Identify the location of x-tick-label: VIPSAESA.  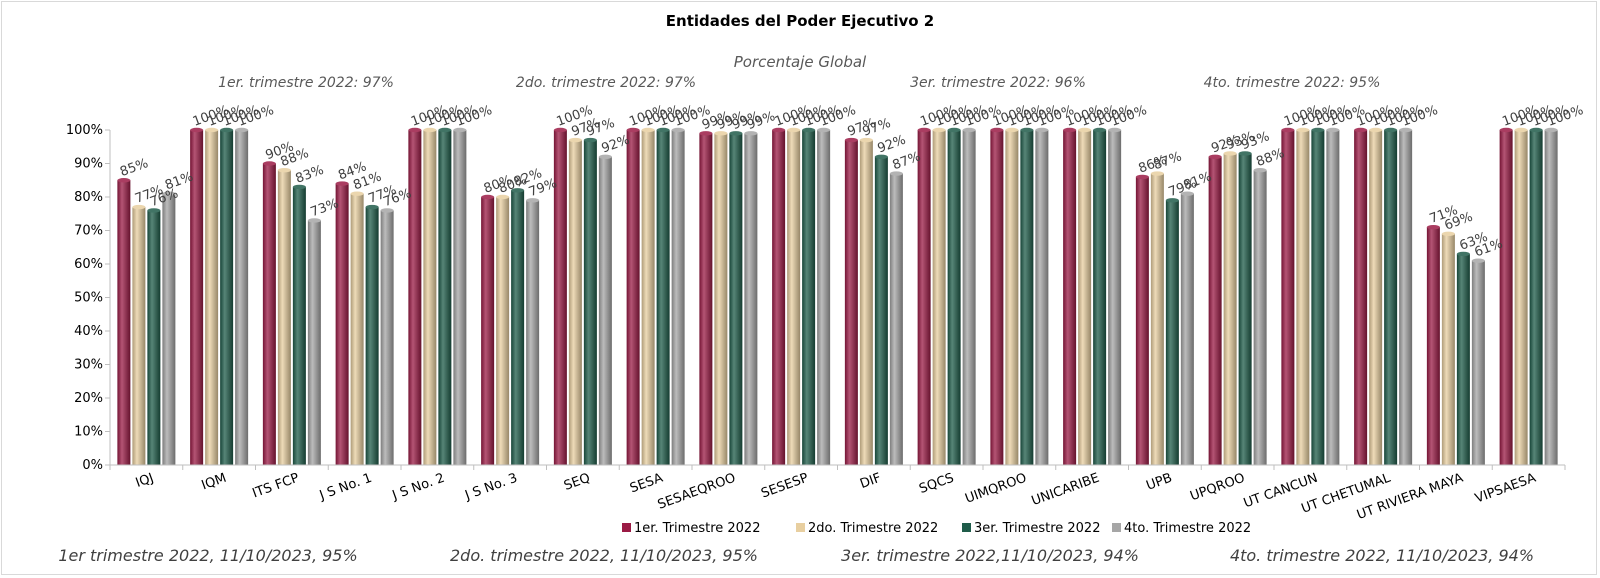
(1505, 489).